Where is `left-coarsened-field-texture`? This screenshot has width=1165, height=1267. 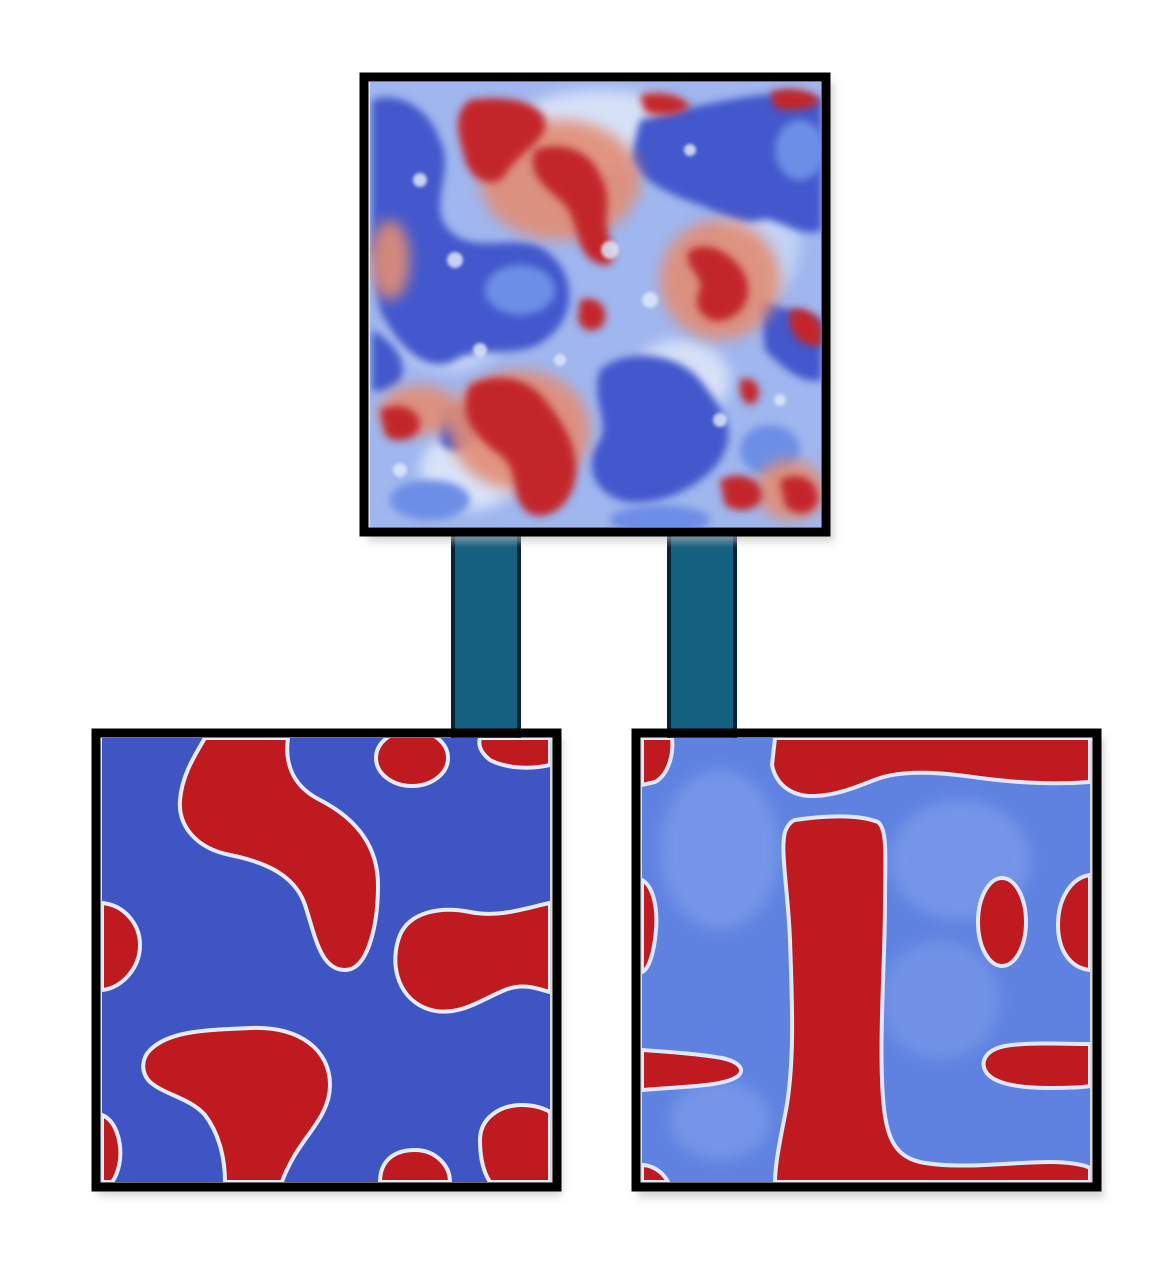
left-coarsened-field-texture is located at coordinates (326, 960).